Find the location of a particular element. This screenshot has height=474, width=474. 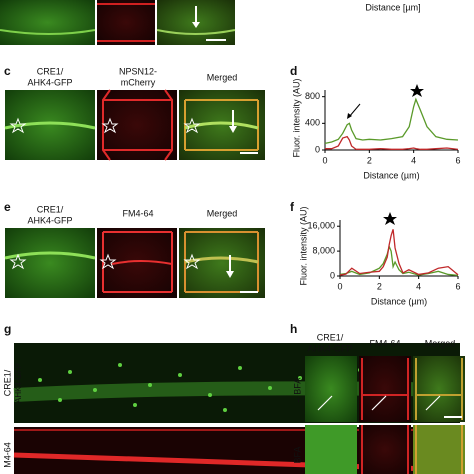

row-label: BFA is located at coordinates (297, 454).